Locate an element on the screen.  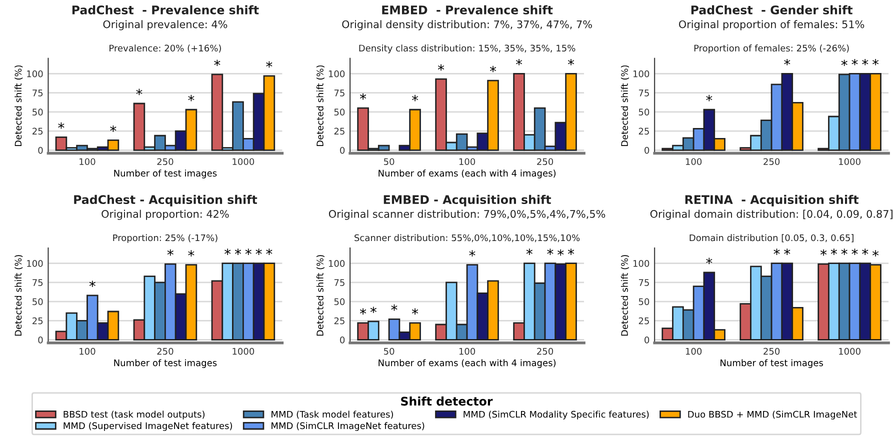
chart-title: PadChest - Gender shift is located at coordinates (772, 9).